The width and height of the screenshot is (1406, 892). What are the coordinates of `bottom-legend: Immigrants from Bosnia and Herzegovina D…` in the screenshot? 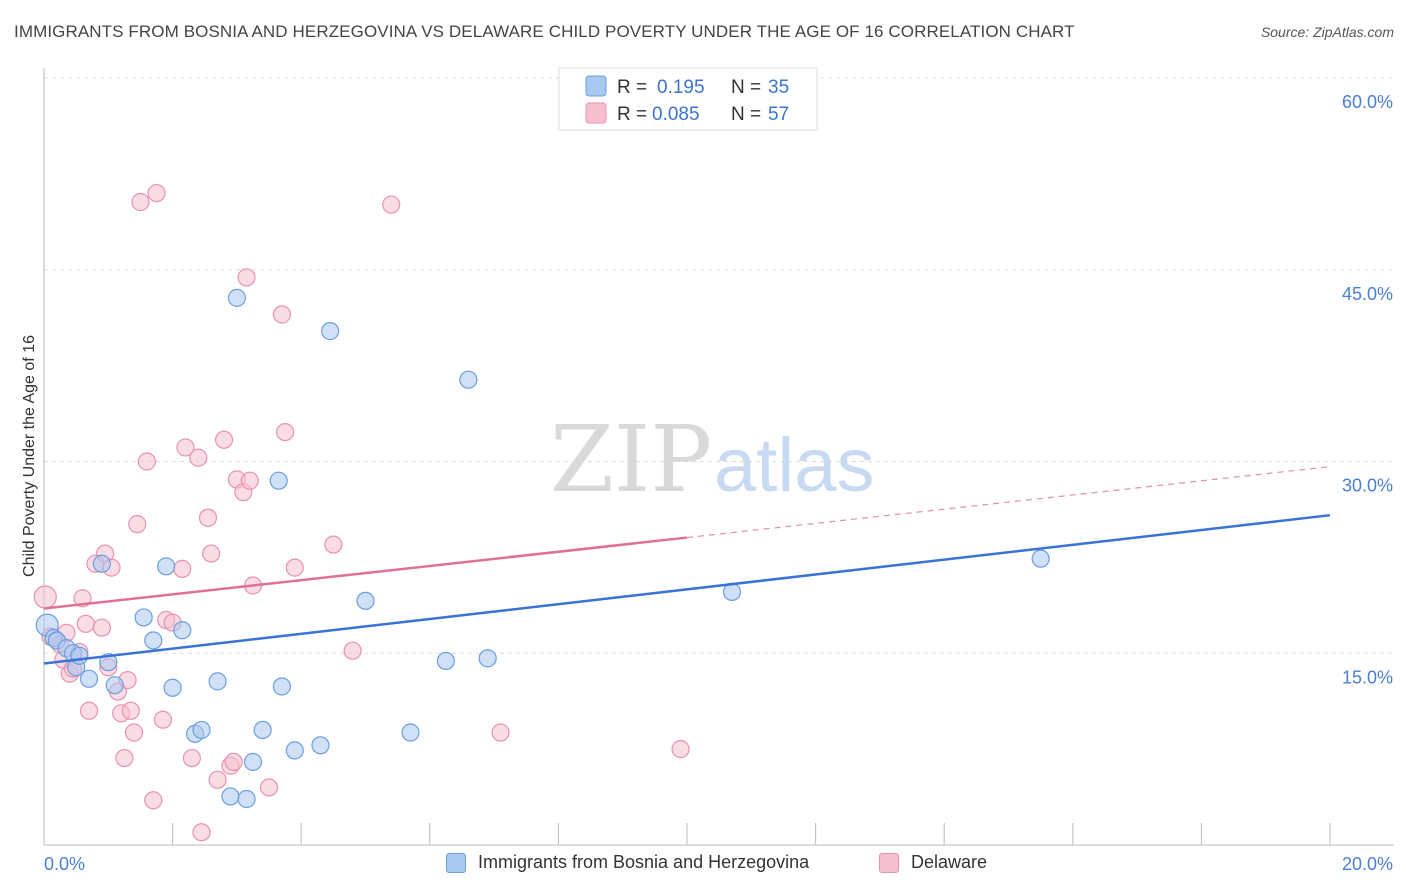 It's located at (703, 865).